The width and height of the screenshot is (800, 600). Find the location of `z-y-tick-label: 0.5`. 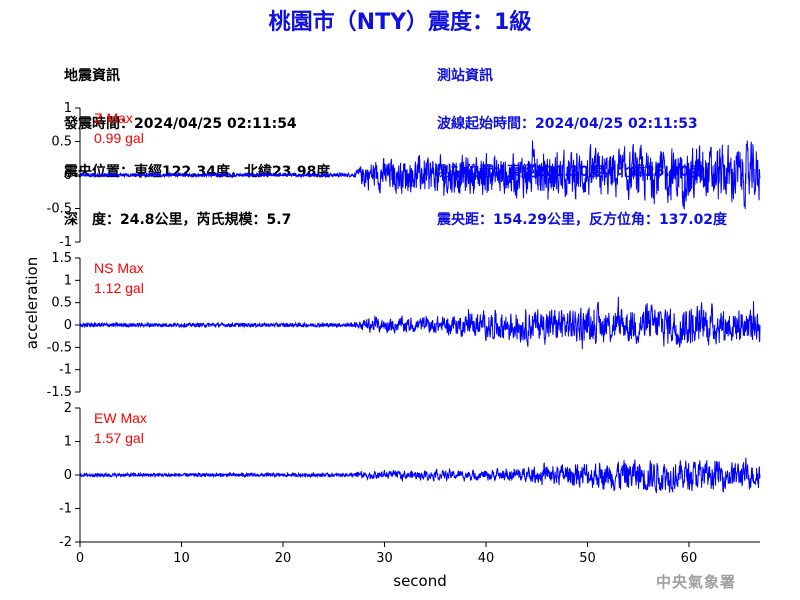

z-y-tick-label: 0.5 is located at coordinates (61, 142).